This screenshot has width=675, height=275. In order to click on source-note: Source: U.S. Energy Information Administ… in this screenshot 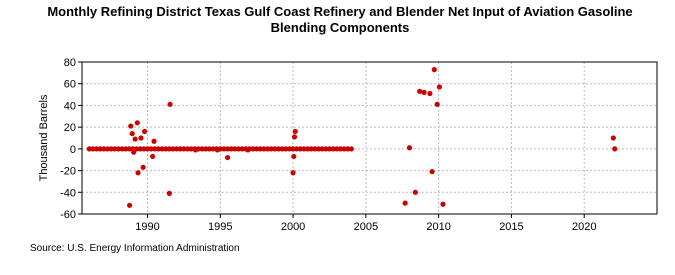, I will do `click(135, 248)`.